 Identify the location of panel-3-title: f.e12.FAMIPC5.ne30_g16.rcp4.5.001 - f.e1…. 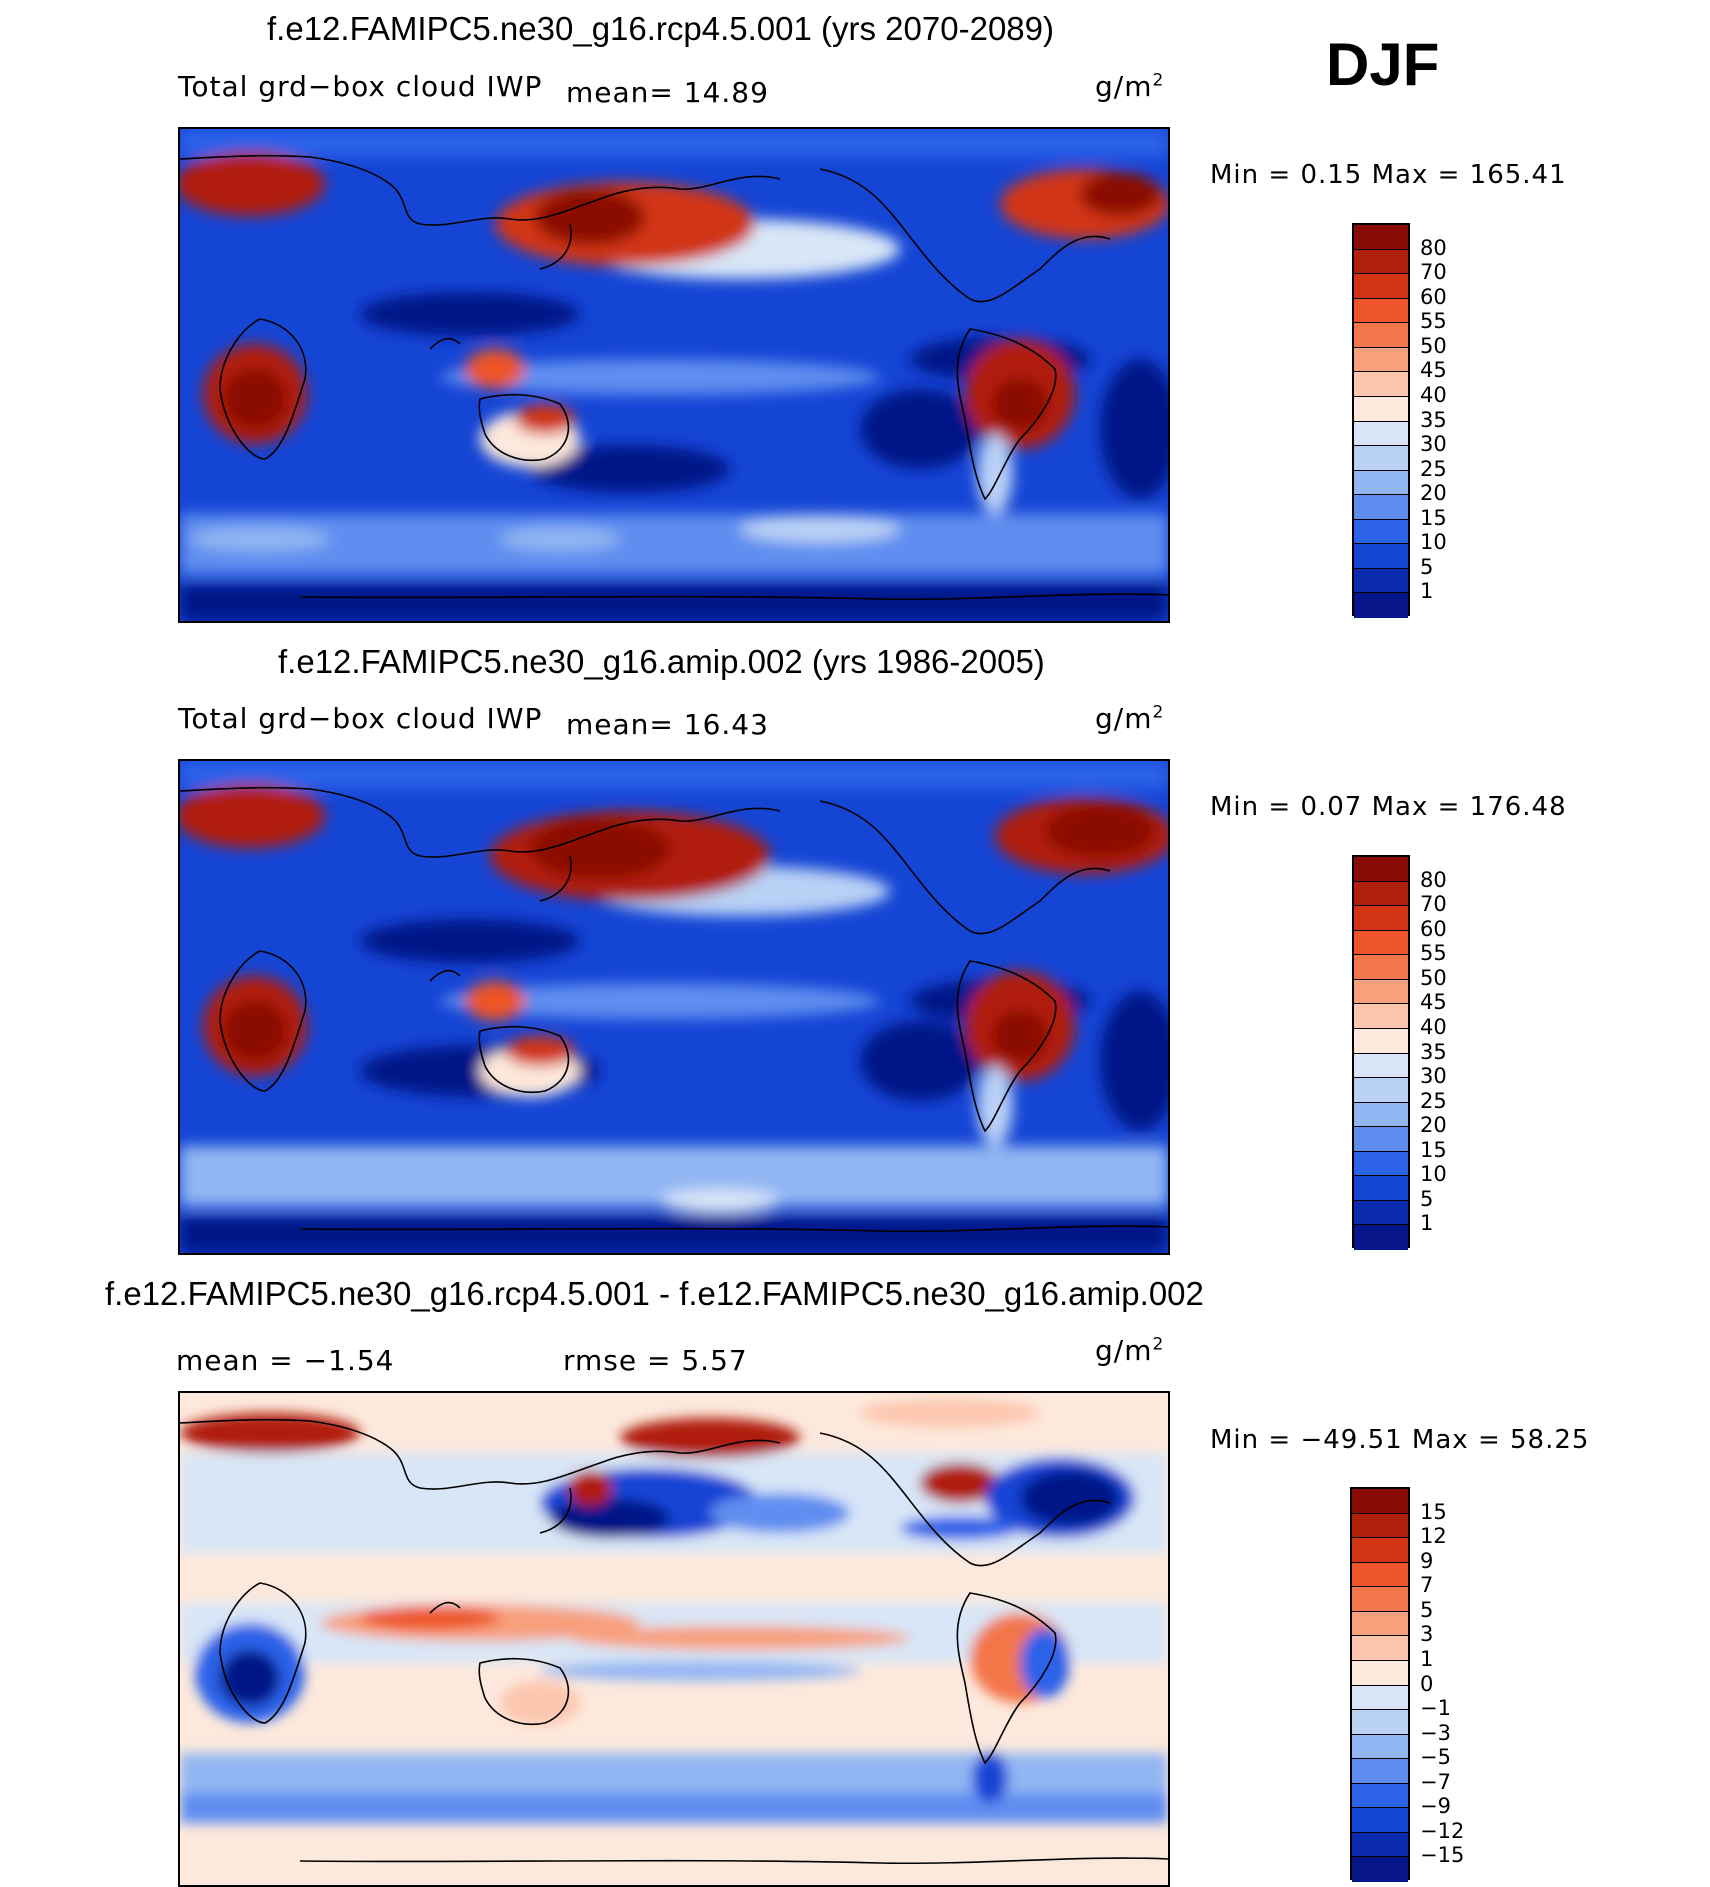
(654, 1293).